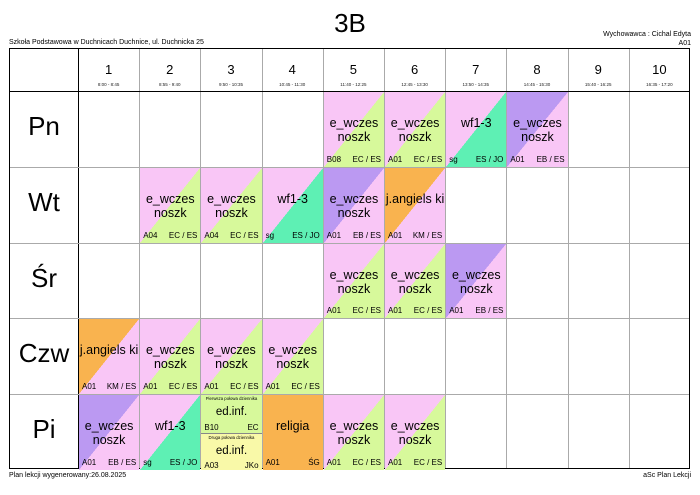 This screenshot has height=495, width=700. Describe the element at coordinates (667, 475) in the screenshot. I see `generator-name: aSc Plan Lekcji` at that location.